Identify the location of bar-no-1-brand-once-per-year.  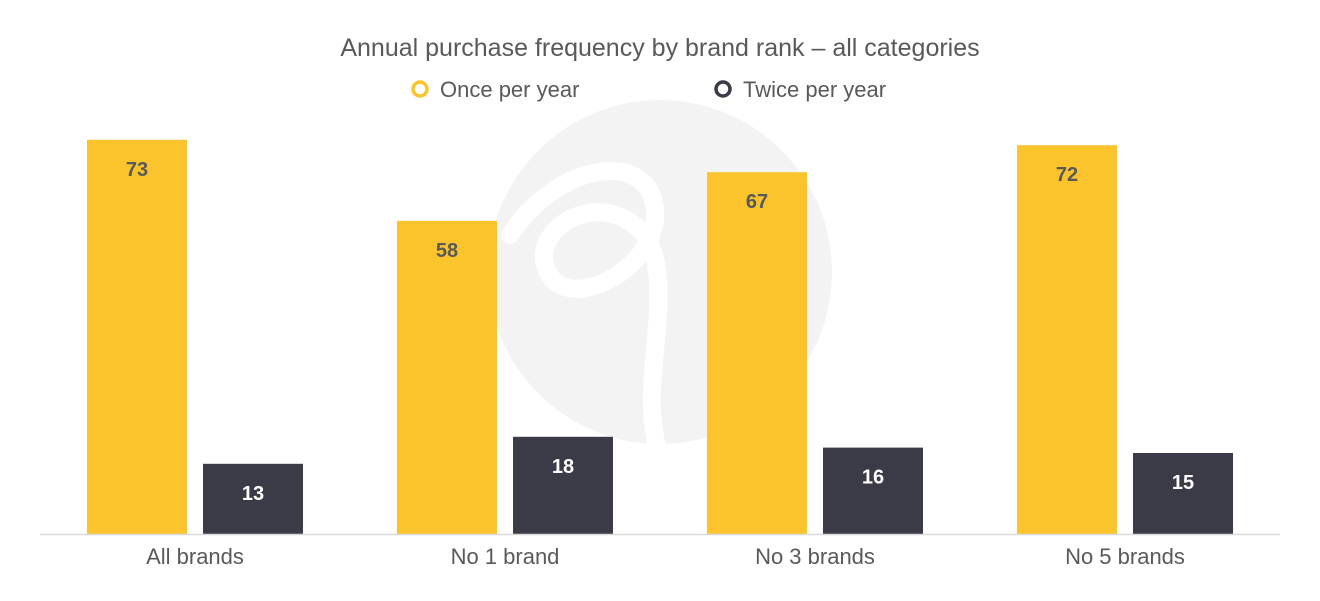
(447, 377).